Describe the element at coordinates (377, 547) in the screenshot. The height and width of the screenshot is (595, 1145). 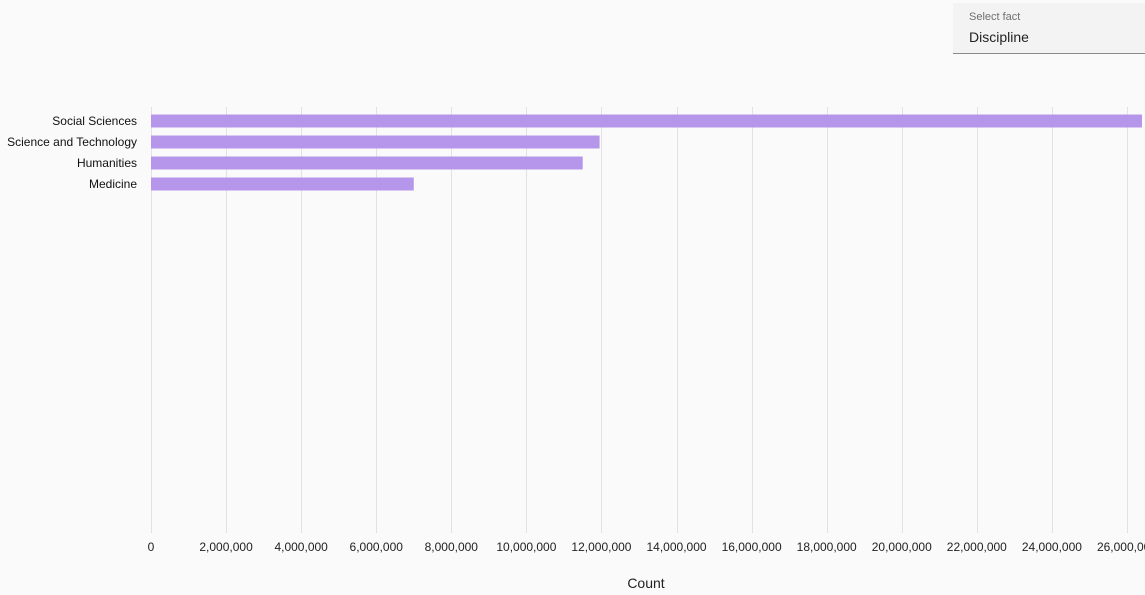
I see `x-tick-label: 6,000,000` at that location.